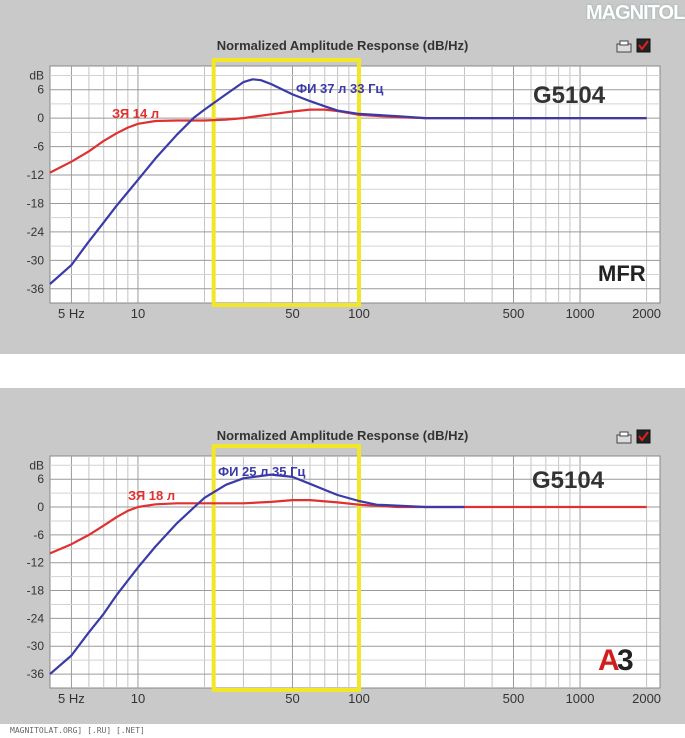 The height and width of the screenshot is (738, 685). I want to click on series-label: ФИ 37 л 33 Гц, so click(339, 88).